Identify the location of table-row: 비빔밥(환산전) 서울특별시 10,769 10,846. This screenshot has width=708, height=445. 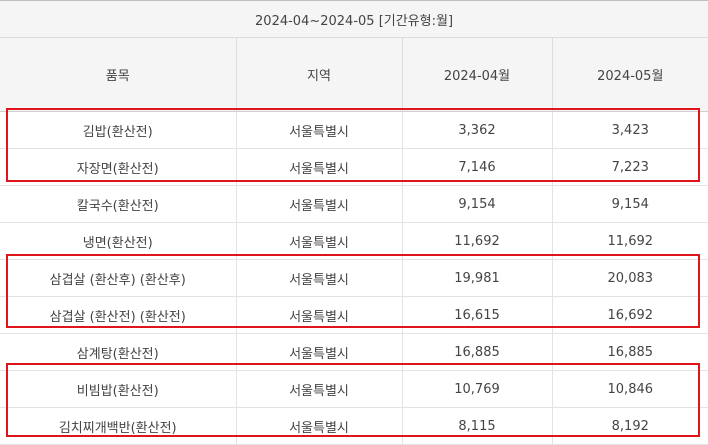
(354, 389).